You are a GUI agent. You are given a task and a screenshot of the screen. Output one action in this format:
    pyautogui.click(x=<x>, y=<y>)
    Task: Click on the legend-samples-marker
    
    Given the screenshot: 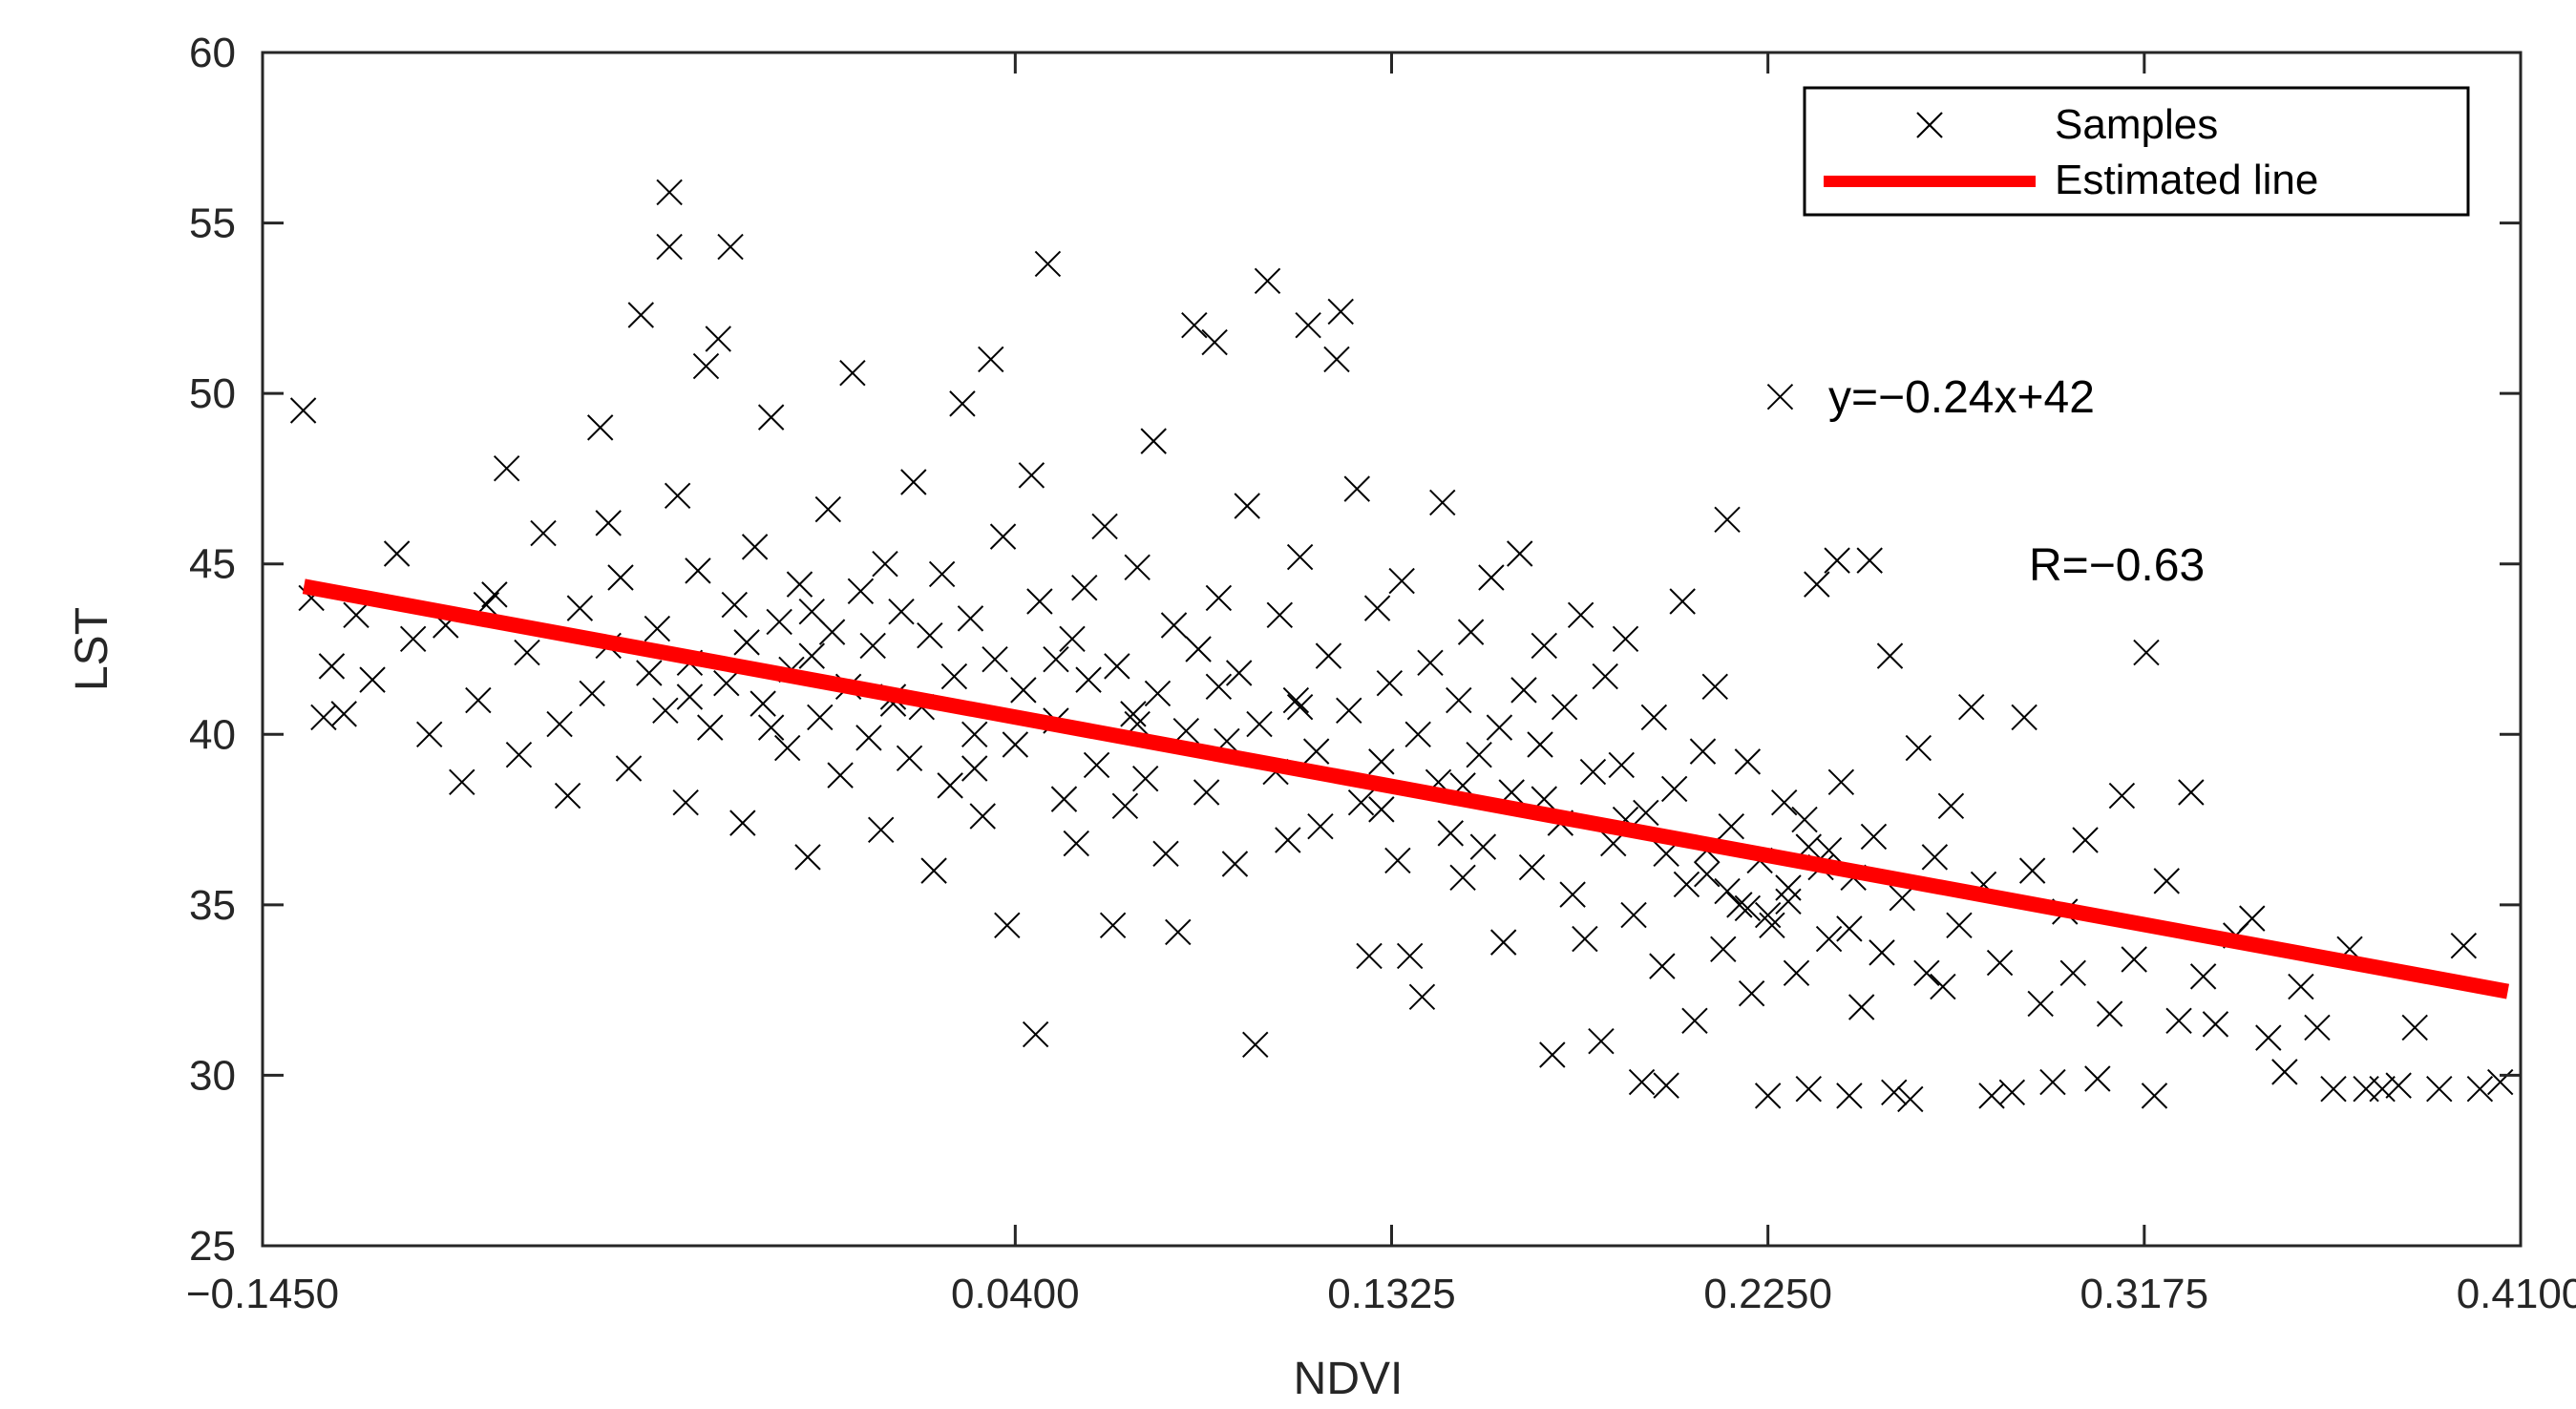 What is the action you would take?
    pyautogui.click(x=1929, y=125)
    